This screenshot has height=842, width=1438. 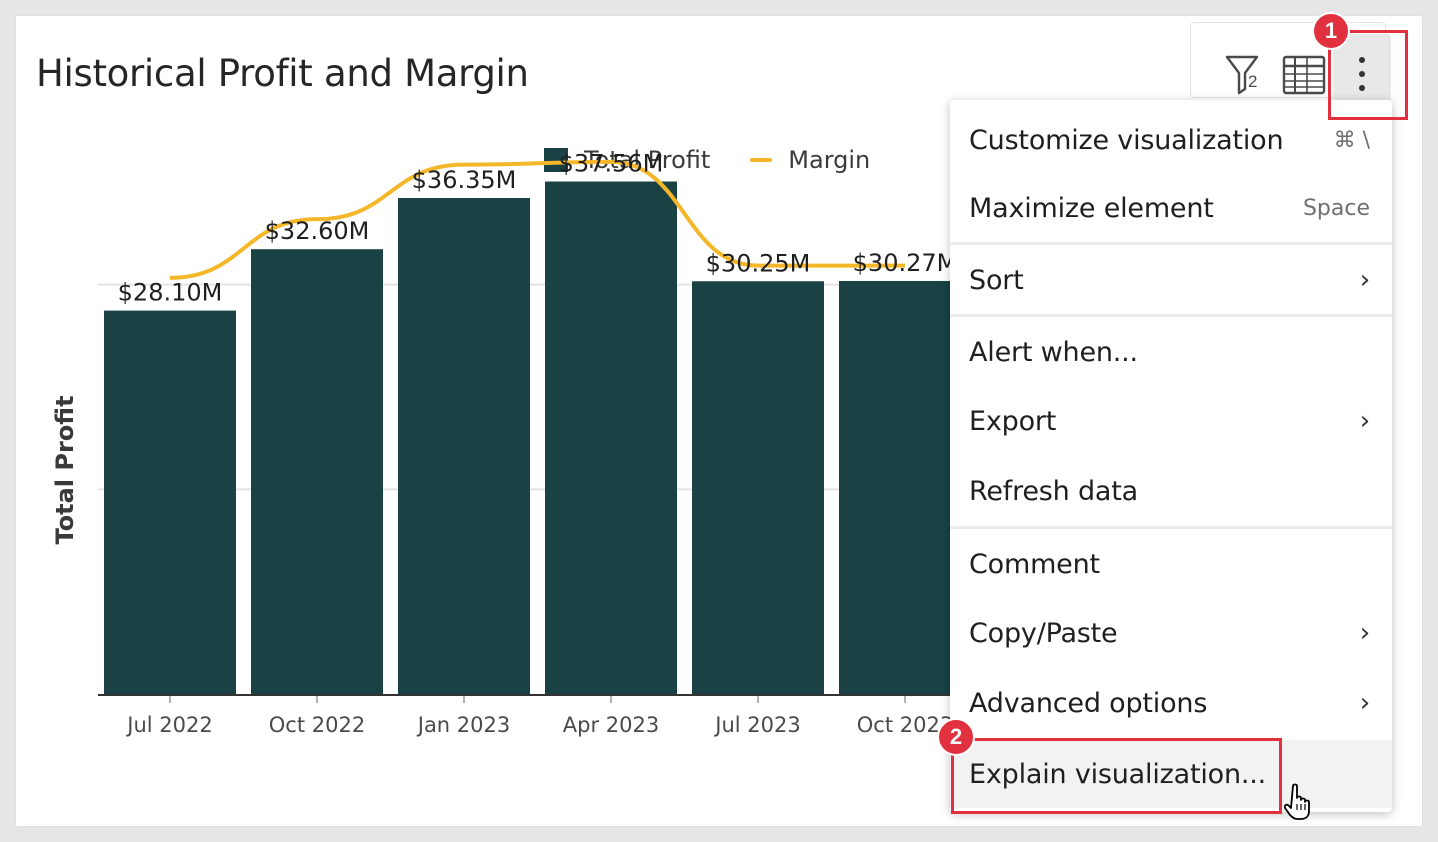 I want to click on step-badge-2: 2, so click(x=956, y=737).